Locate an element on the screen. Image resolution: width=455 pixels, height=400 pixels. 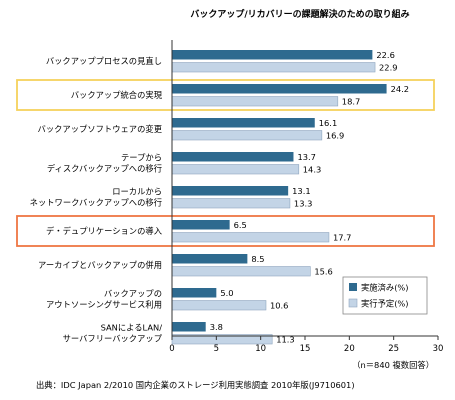
x-tick-label: 25 is located at coordinates (393, 349).